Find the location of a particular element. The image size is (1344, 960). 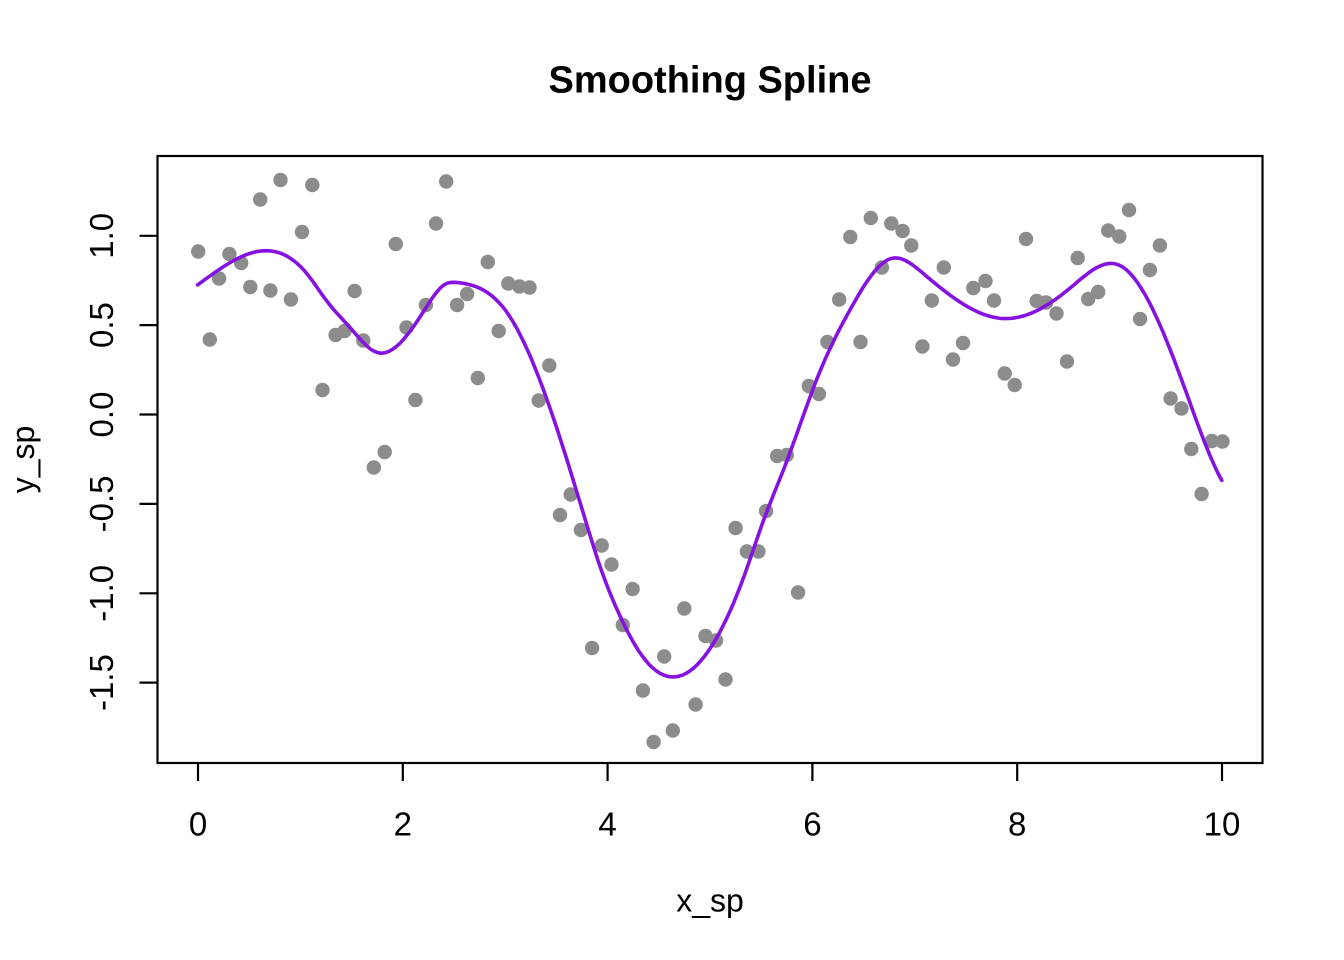

svg-text: 10 is located at coordinates (1222, 824).